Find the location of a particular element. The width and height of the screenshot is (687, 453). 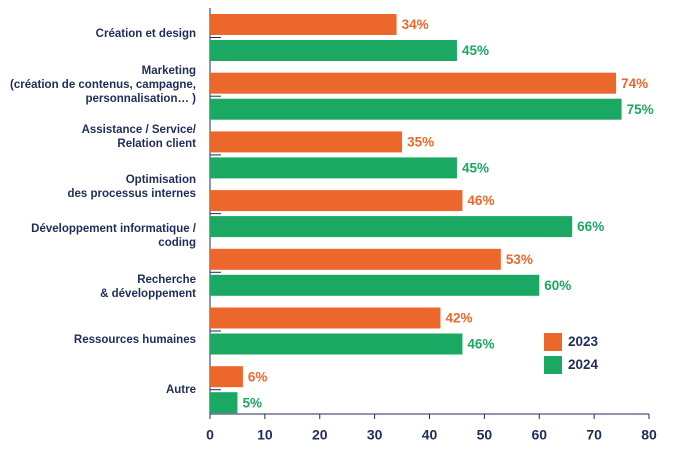

value-label: 6% is located at coordinates (258, 376).